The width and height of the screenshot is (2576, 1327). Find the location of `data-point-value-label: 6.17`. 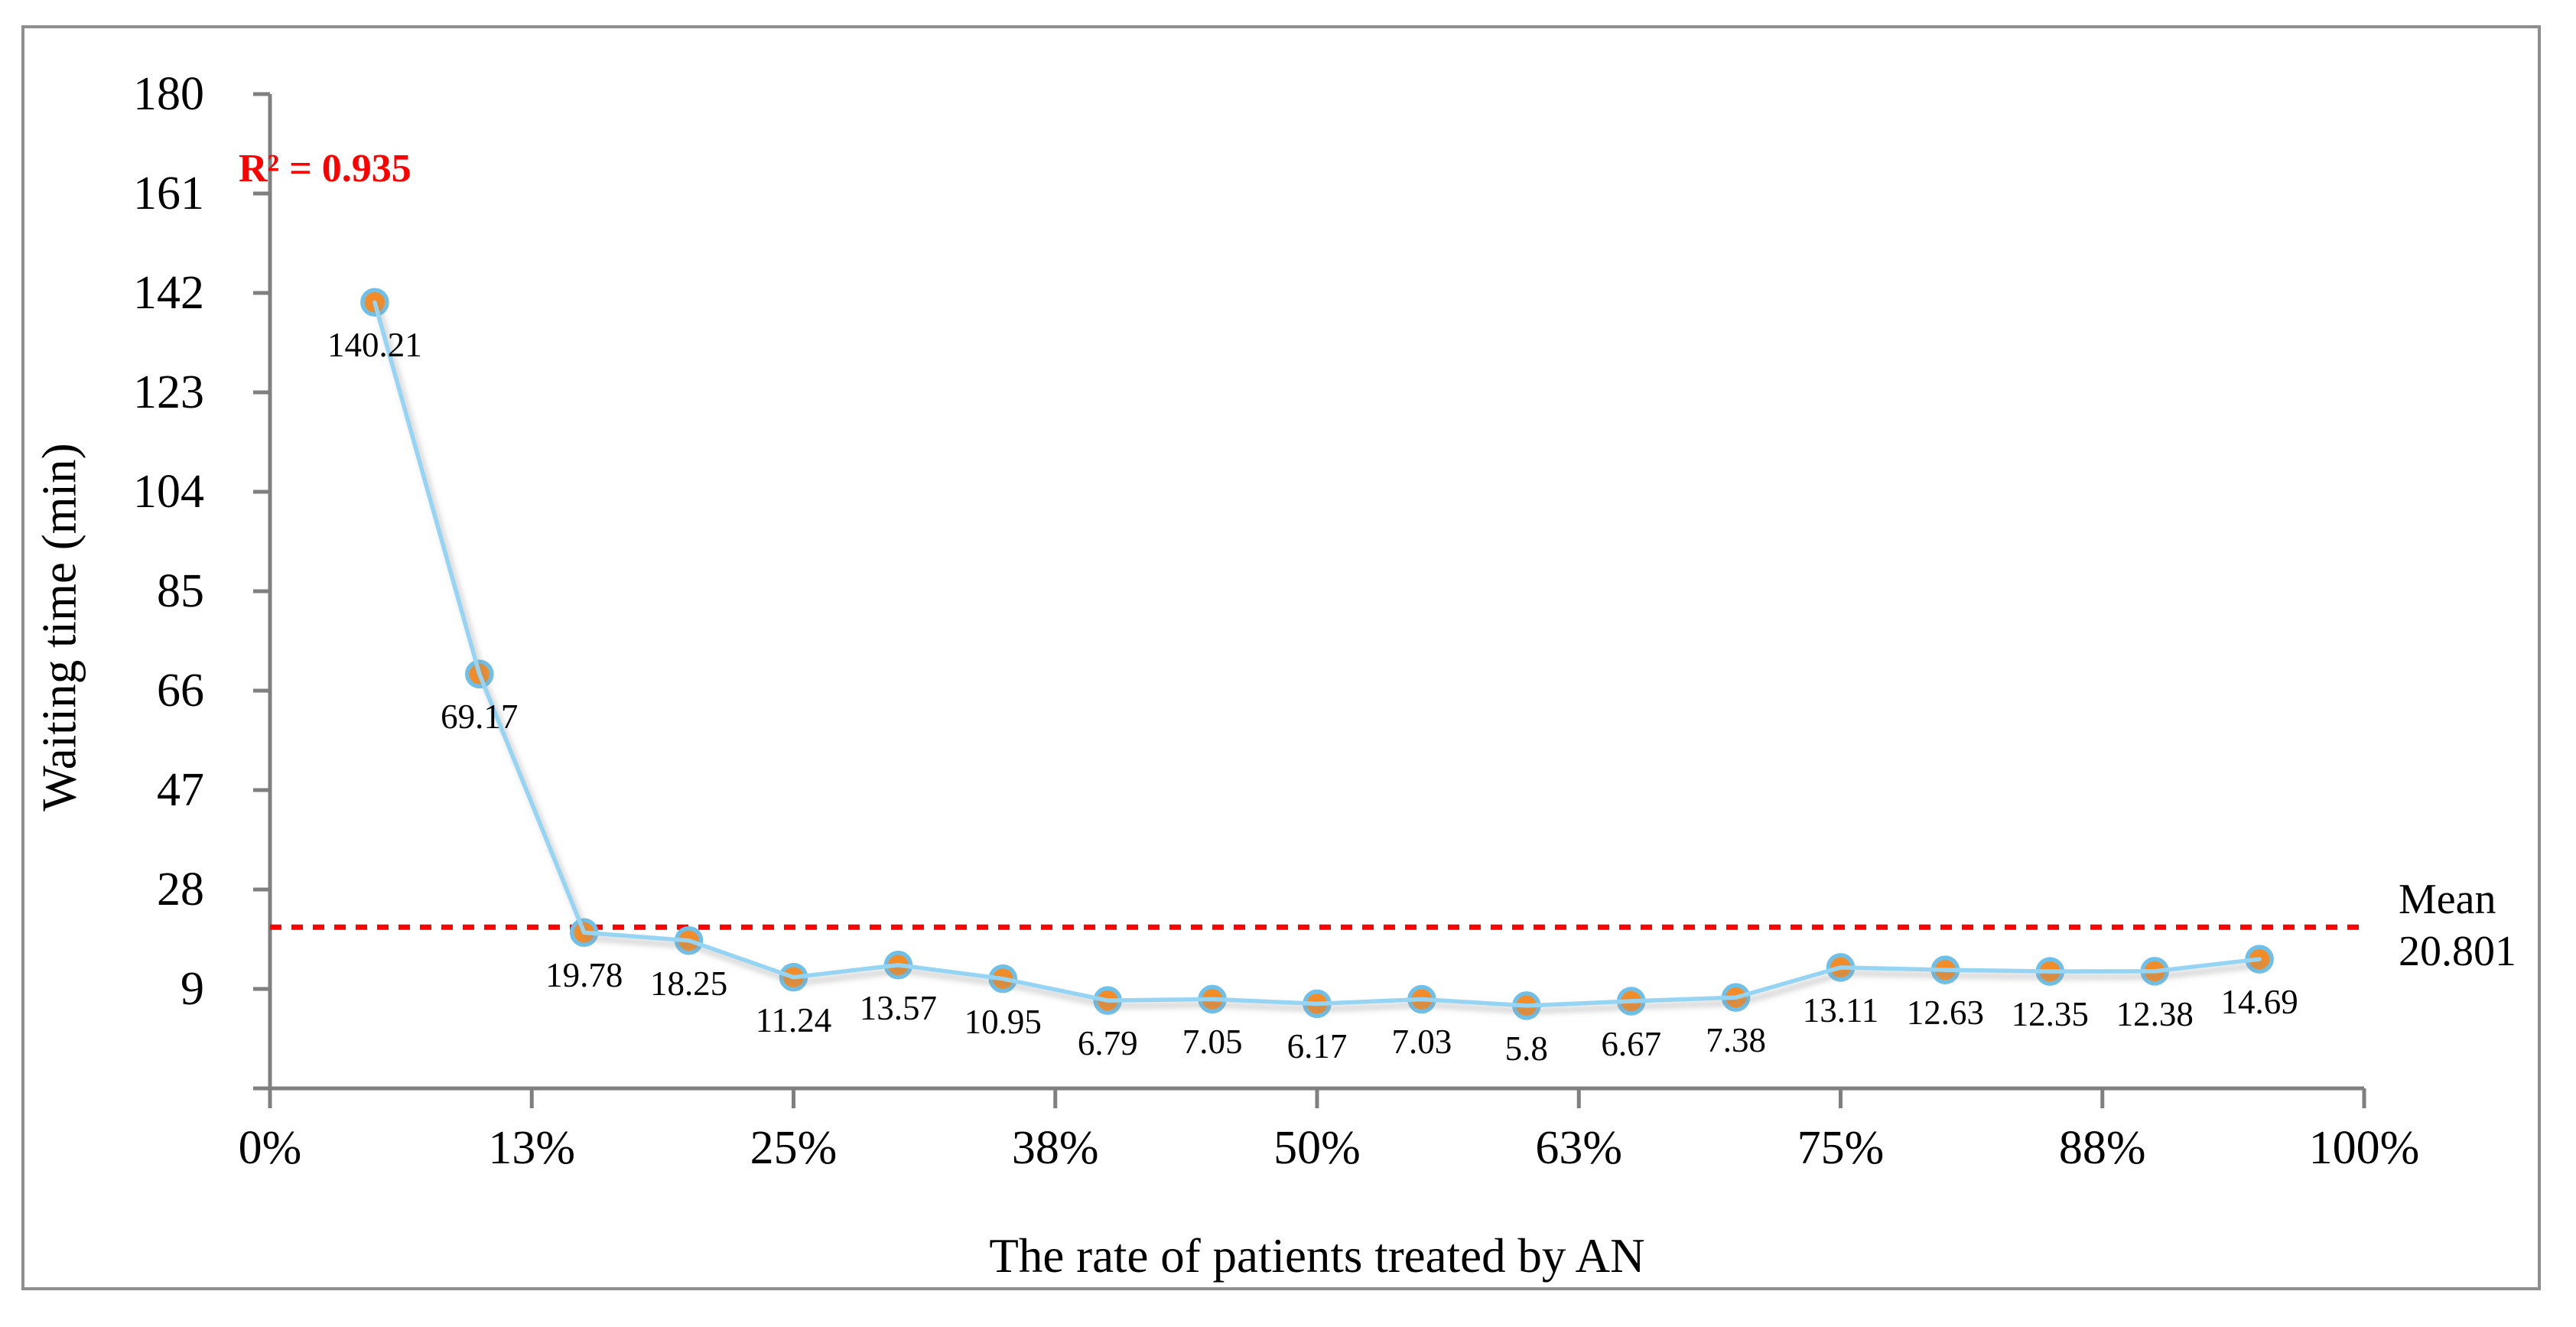

data-point-value-label: 6.17 is located at coordinates (1317, 1046).